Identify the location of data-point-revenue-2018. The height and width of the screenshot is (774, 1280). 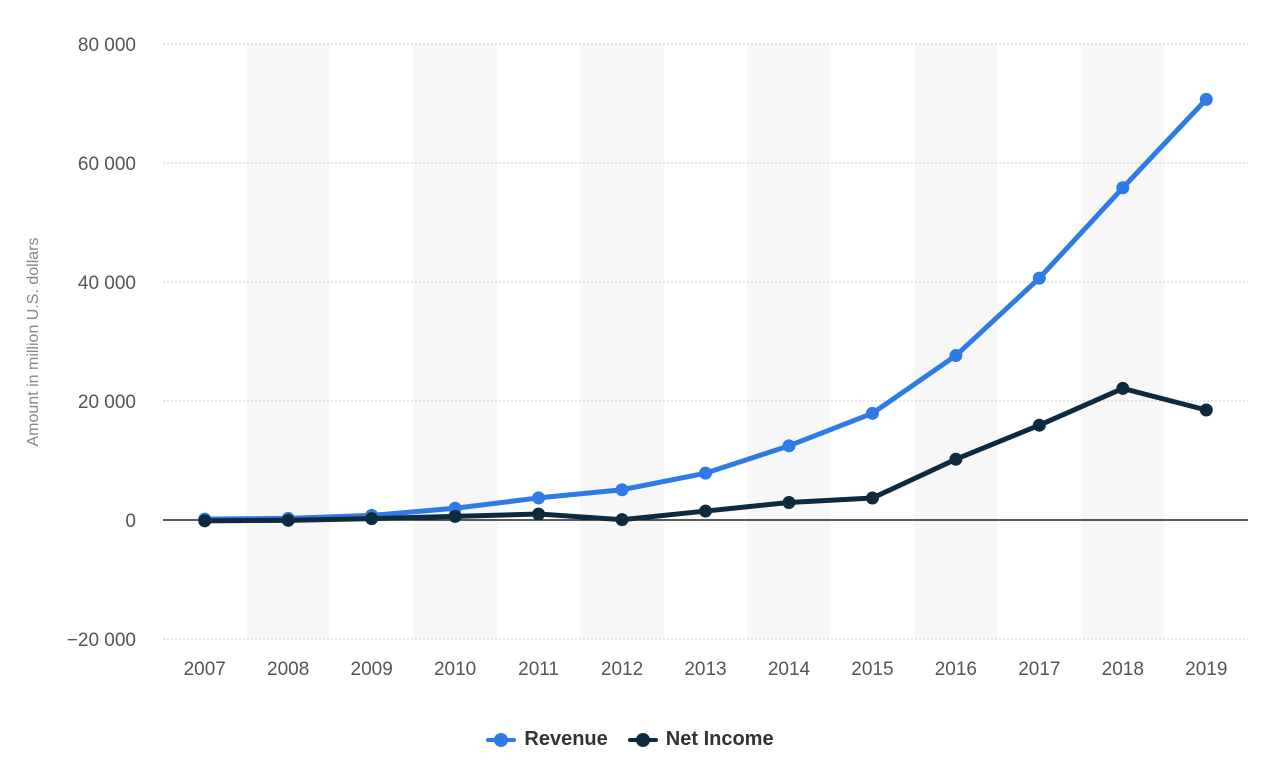
(1123, 188).